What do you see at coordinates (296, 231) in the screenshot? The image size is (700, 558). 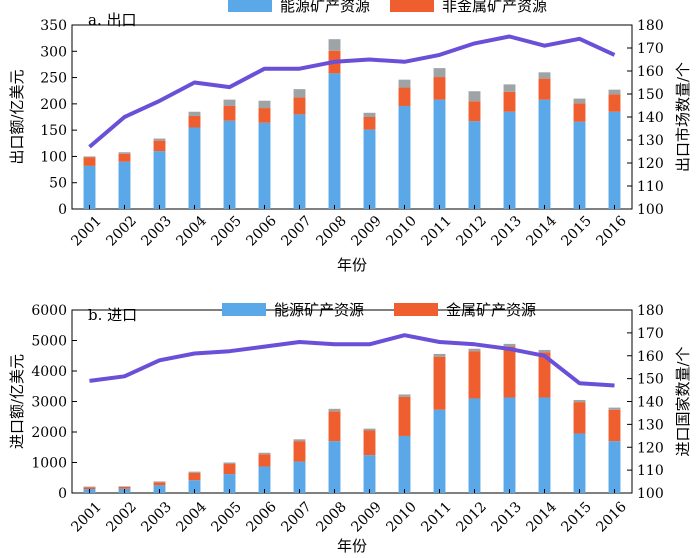 I see `x-tick-label: 2007` at bounding box center [296, 231].